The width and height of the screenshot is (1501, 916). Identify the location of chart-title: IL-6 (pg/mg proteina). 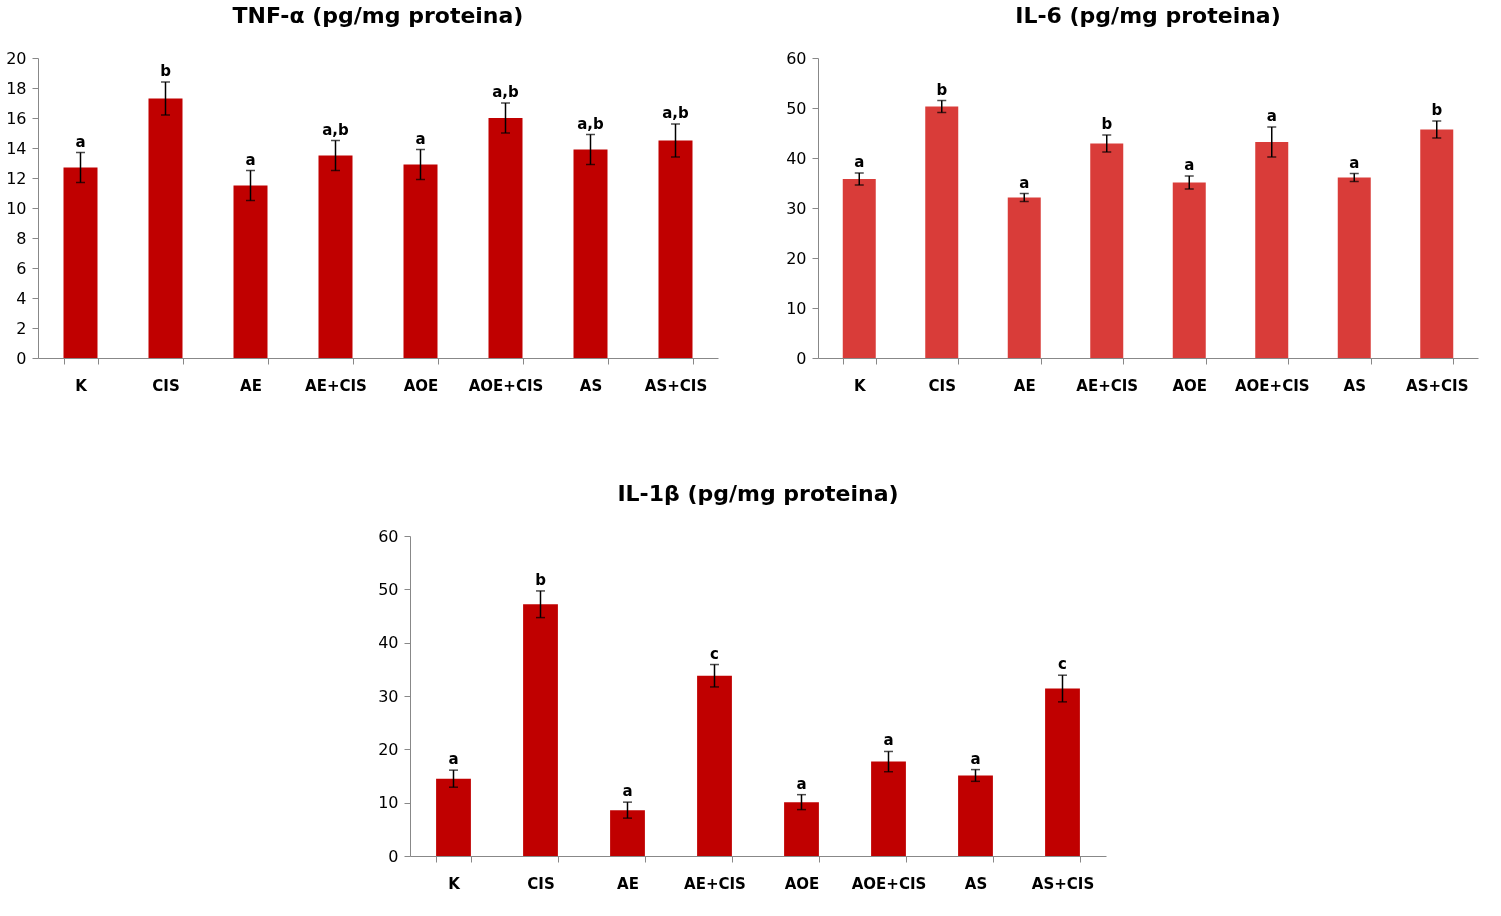
(1148, 15).